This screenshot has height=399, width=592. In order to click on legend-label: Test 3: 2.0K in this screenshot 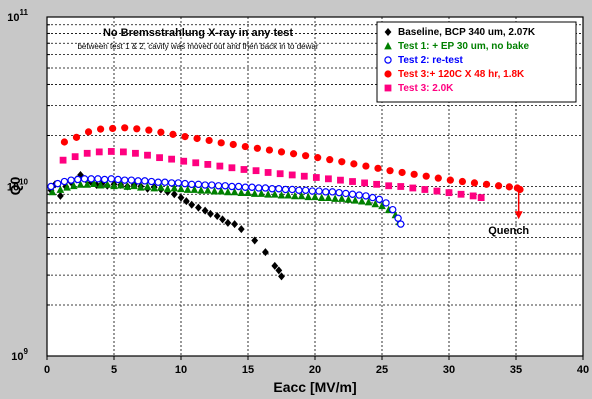, I will do `click(426, 88)`.